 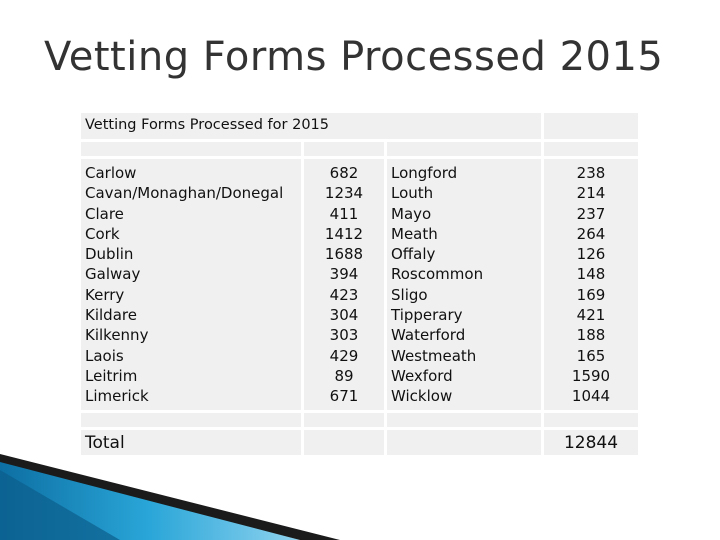 What do you see at coordinates (111, 315) in the screenshot?
I see `county-name: Kildare` at bounding box center [111, 315].